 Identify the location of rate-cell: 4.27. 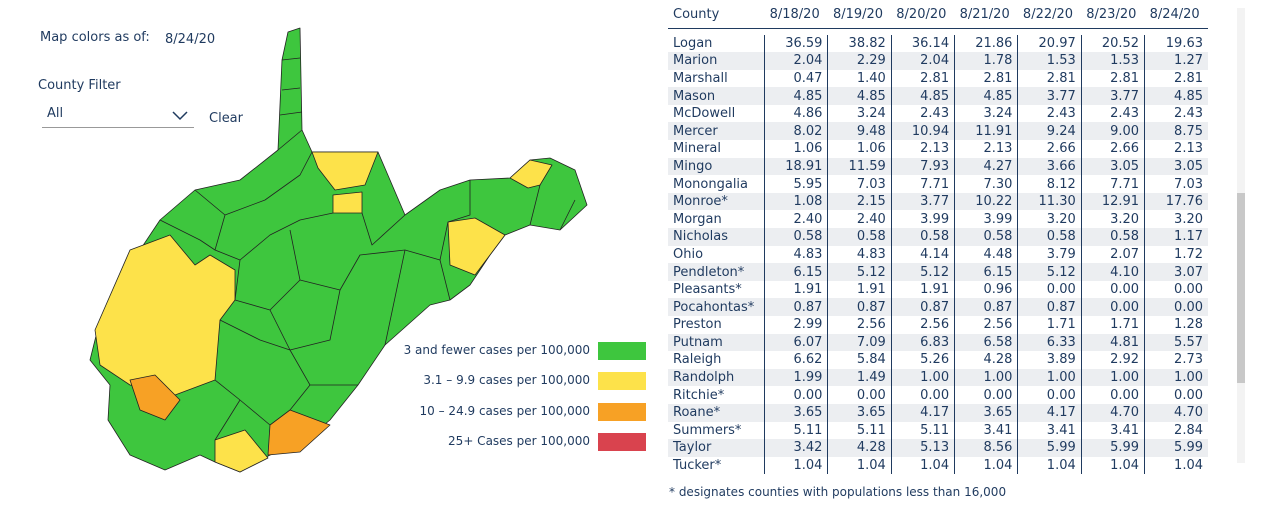
(986, 166).